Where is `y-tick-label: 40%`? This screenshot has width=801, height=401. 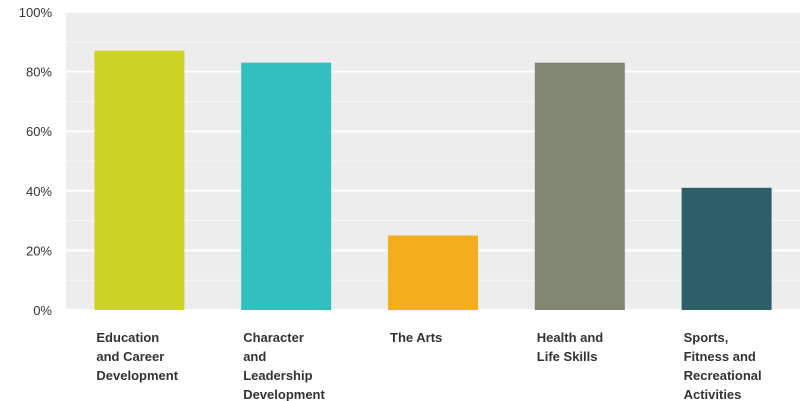 y-tick-label: 40% is located at coordinates (39, 191).